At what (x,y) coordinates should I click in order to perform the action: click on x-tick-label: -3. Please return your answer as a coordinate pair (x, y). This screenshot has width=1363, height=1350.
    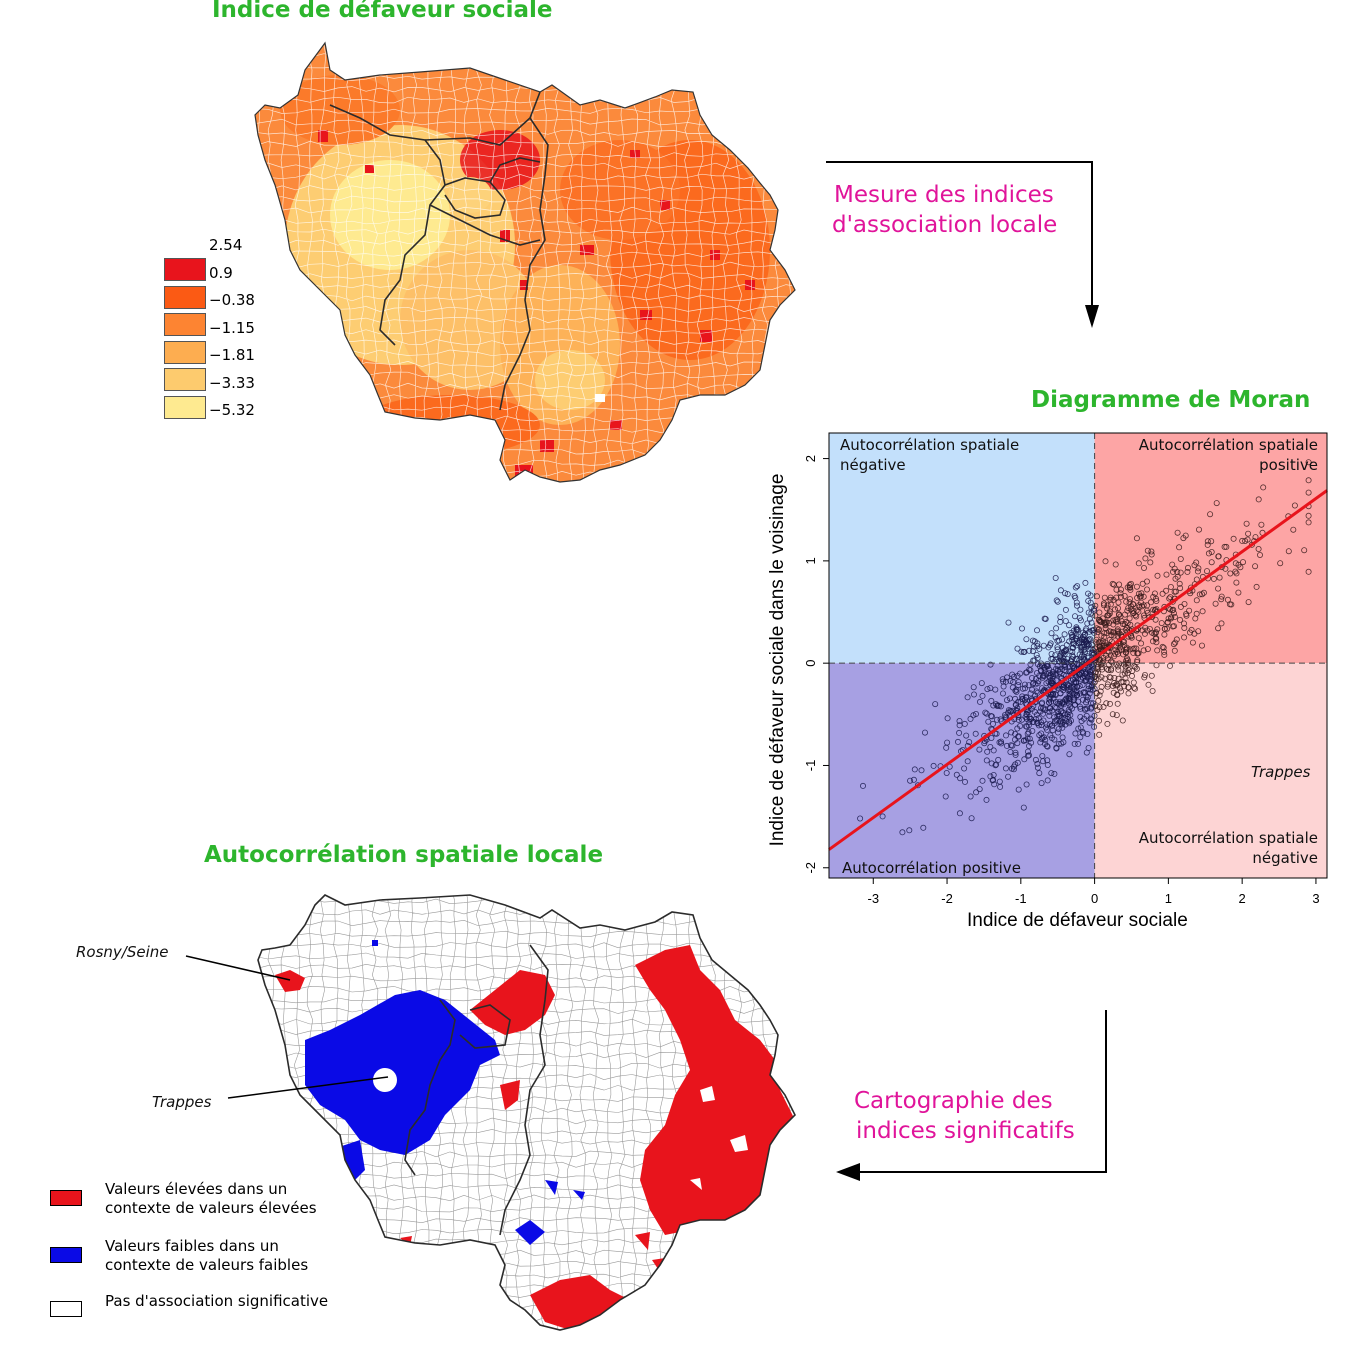
    Looking at the image, I should click on (873, 898).